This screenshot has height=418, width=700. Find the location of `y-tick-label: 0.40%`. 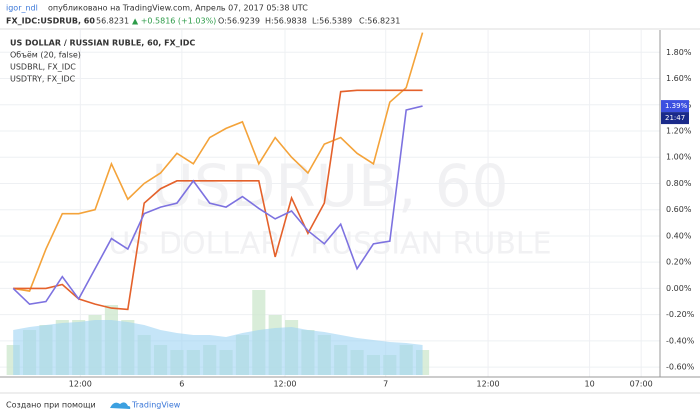

y-tick-label: 0.40% is located at coordinates (679, 235).